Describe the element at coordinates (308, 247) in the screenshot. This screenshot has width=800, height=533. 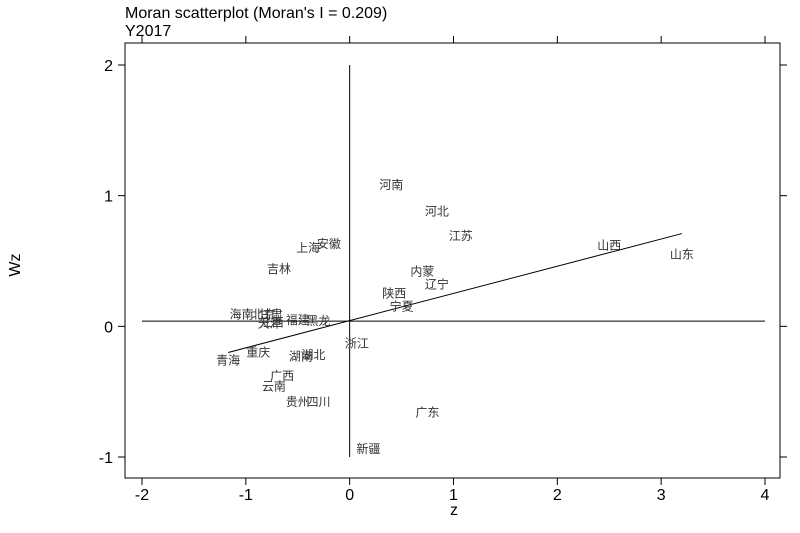
I see `point-label: 上海` at that location.